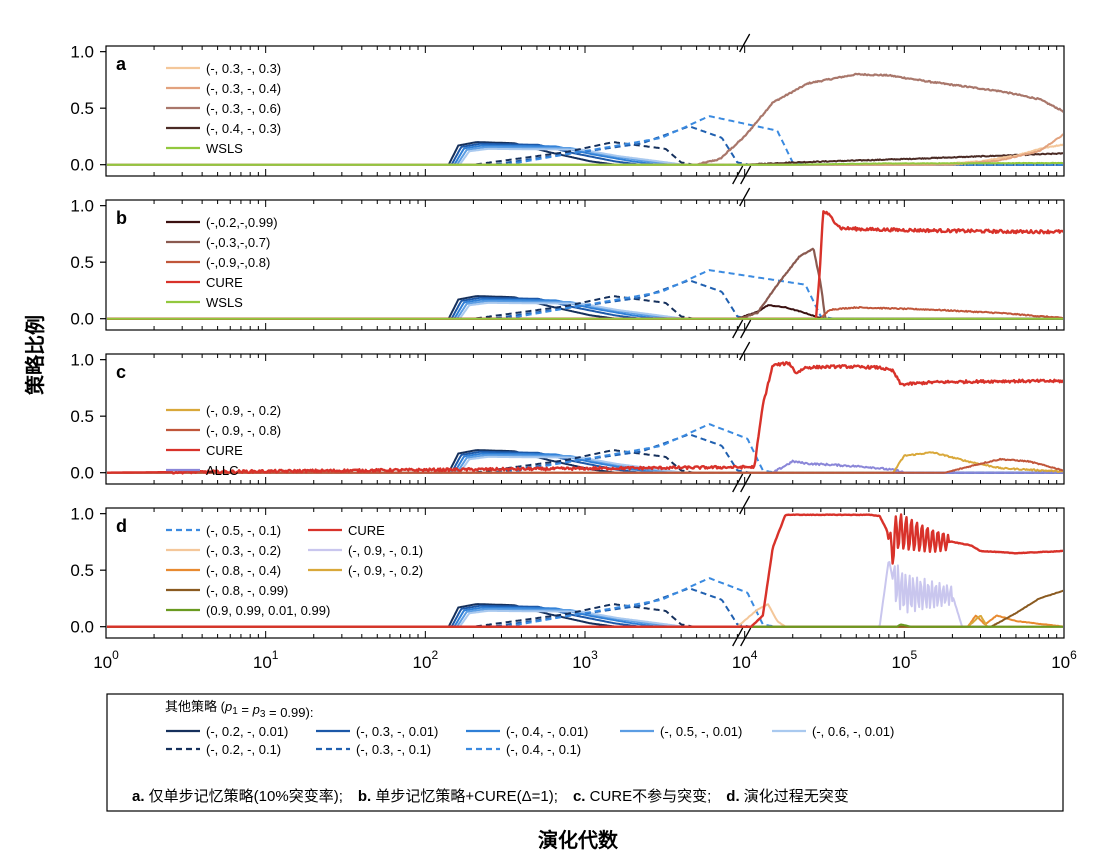 The height and width of the screenshot is (864, 1106). Describe the element at coordinates (648, 796) in the screenshot. I see `caption-text: CURE不参与突变;` at that location.